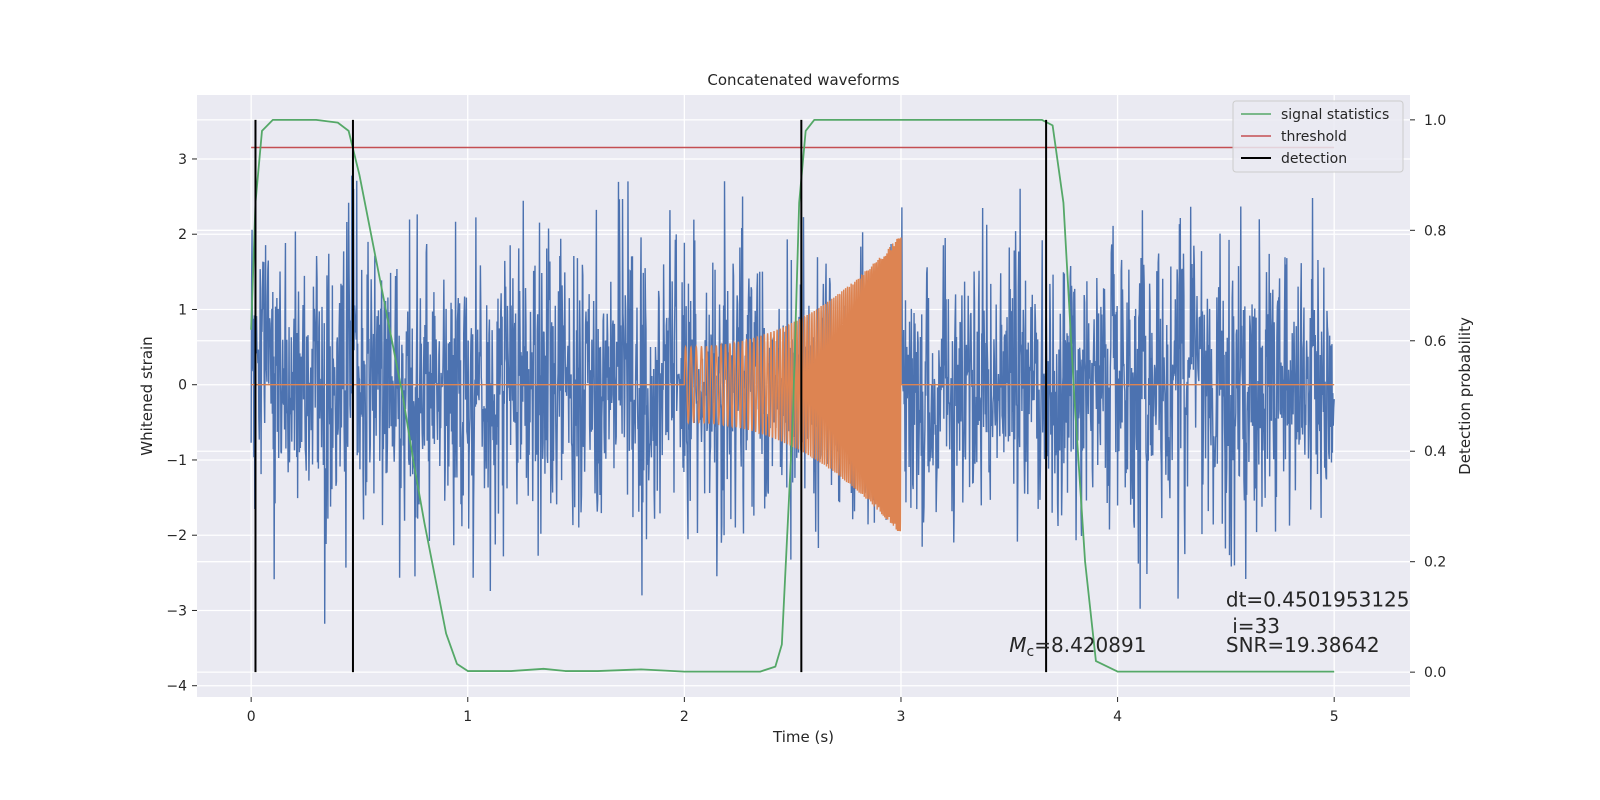 The width and height of the screenshot is (1600, 800). Describe the element at coordinates (684, 717) in the screenshot. I see `x-tick-label: 2` at that location.